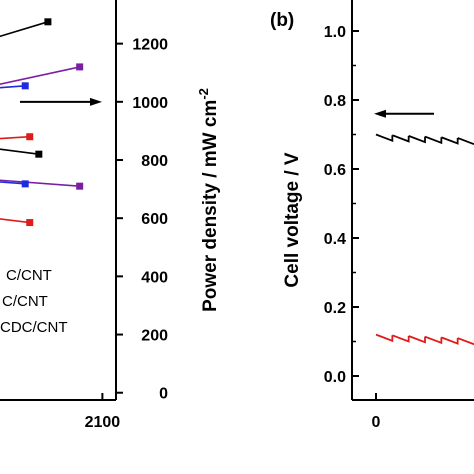 This screenshot has height=474, width=474. I want to click on a-y-tick-label-6: 1200, so click(150, 45).